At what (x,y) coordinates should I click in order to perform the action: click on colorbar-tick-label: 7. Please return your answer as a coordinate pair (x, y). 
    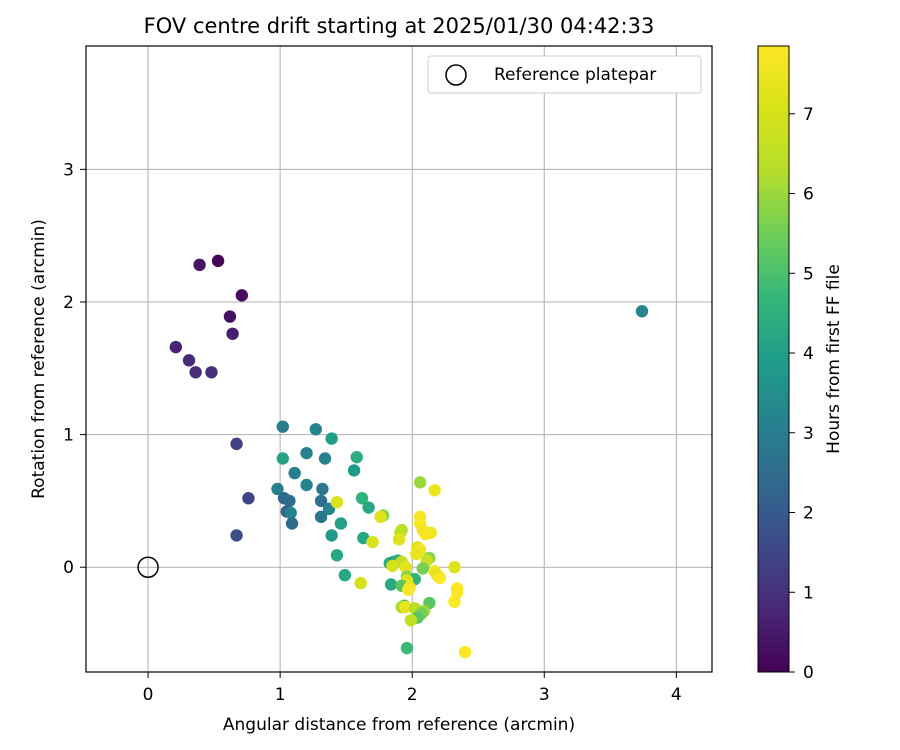
    Looking at the image, I should click on (808, 115).